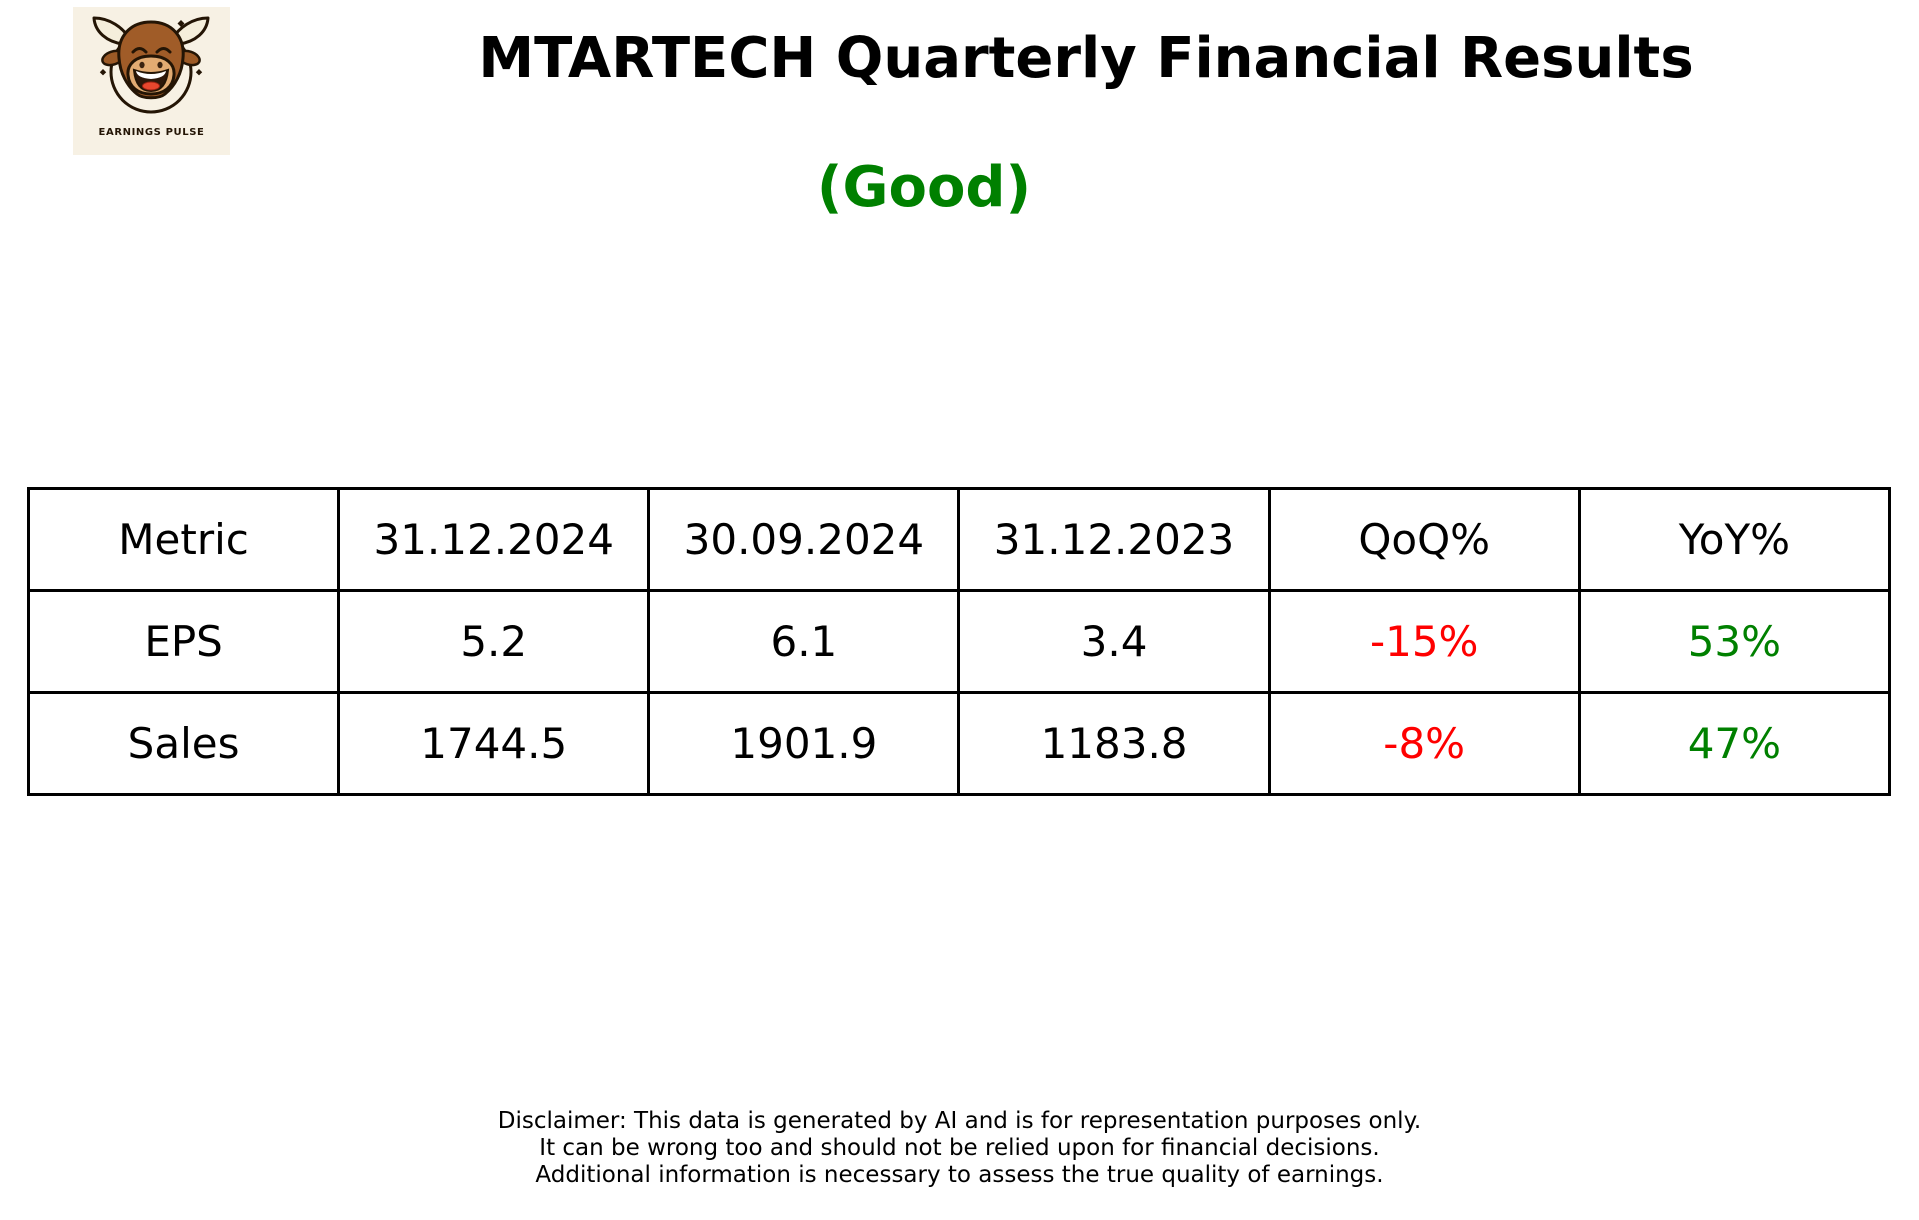 The width and height of the screenshot is (1919, 1220). Describe the element at coordinates (183, 641) in the screenshot. I see `metric-cell: EPS` at that location.